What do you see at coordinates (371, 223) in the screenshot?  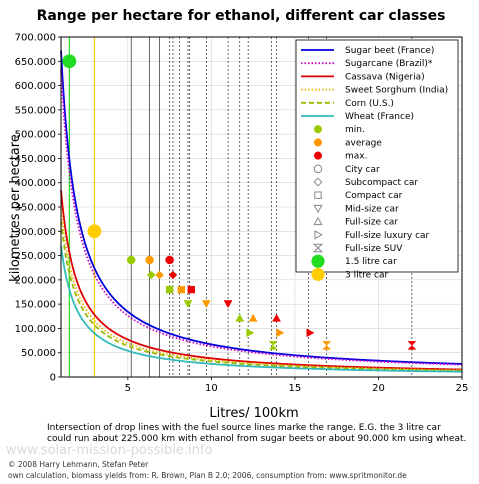 I see `legend-label: Full-size car` at bounding box center [371, 223].